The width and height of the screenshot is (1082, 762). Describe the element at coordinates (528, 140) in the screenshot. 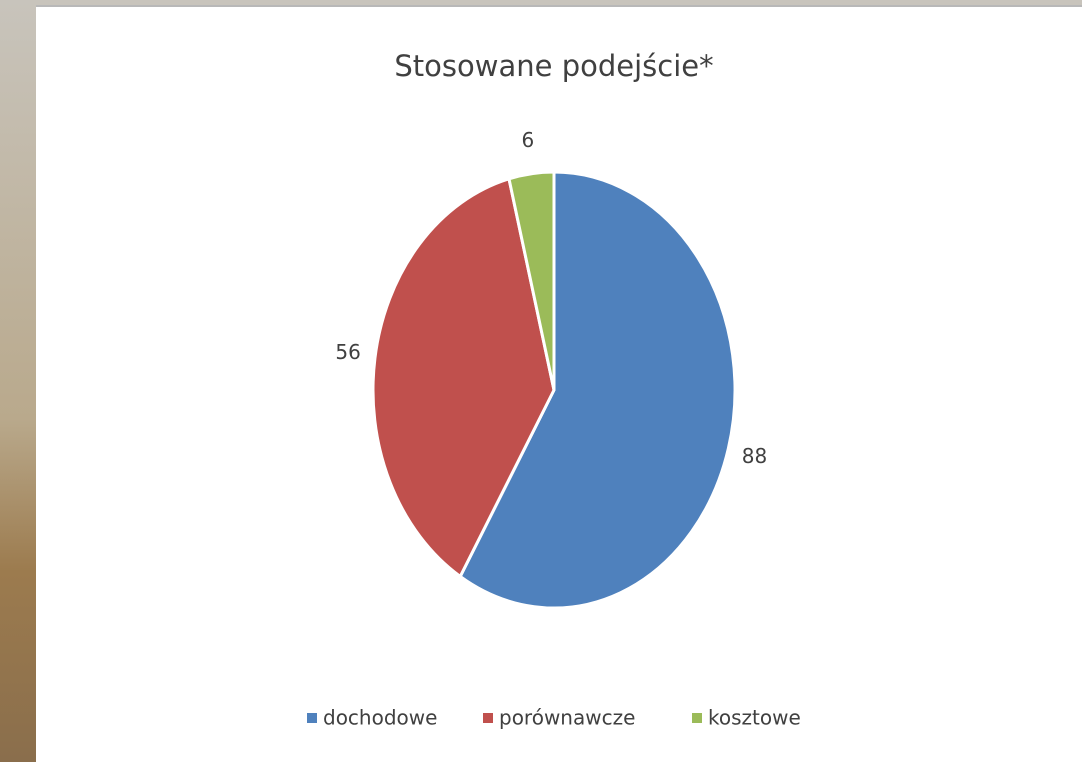

I see `data-label: 6` at that location.